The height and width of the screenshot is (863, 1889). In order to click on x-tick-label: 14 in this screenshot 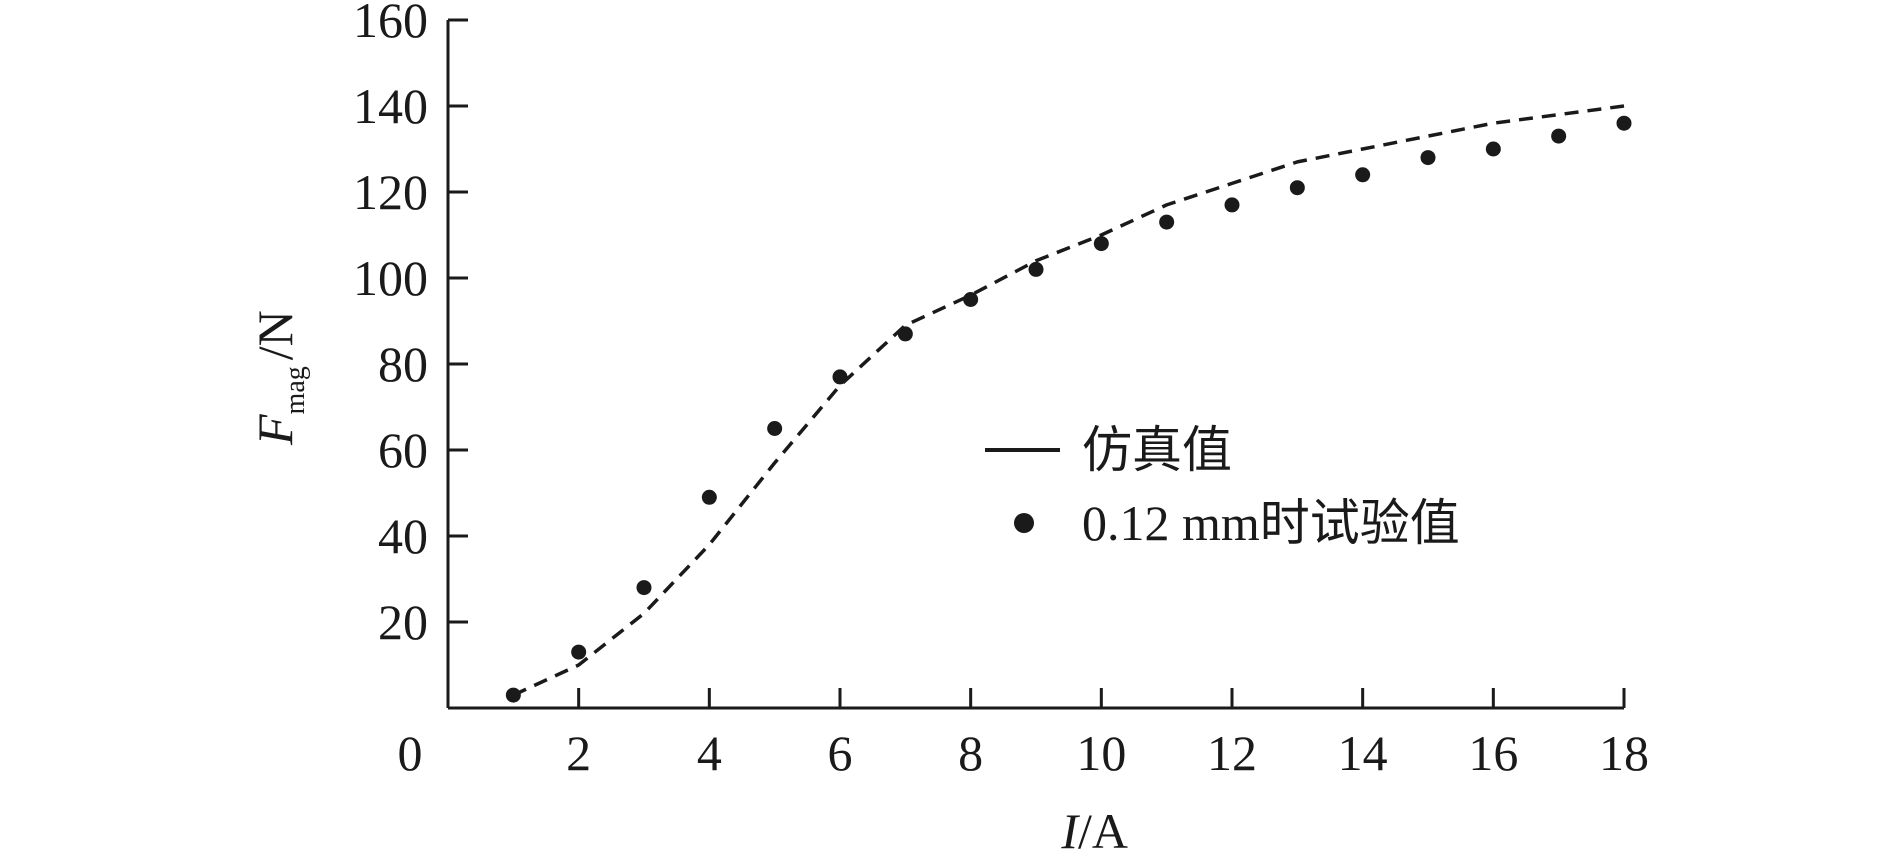, I will do `click(1363, 753)`.